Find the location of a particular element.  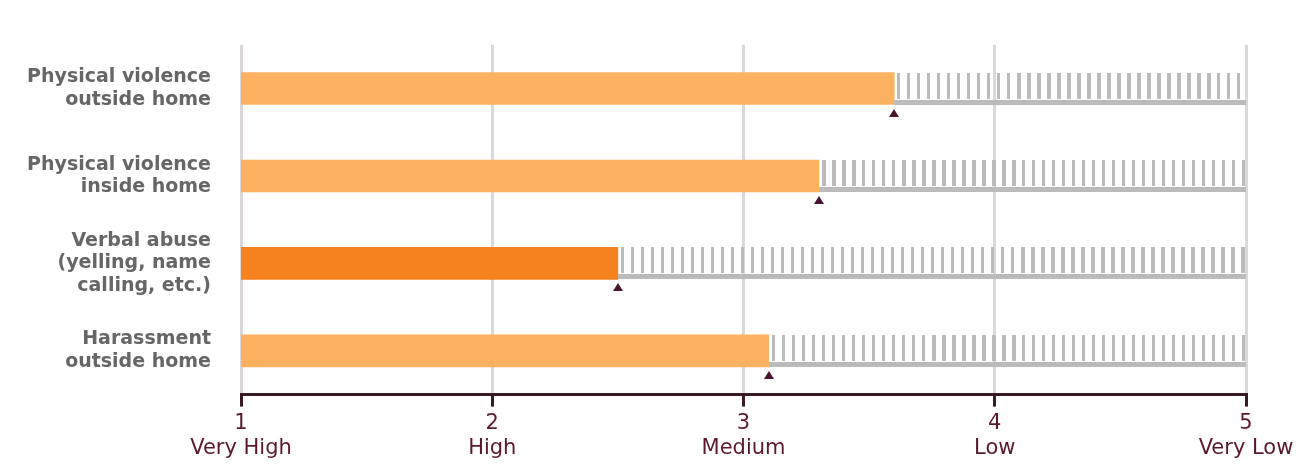

y-tick-label: Physical violence outside home is located at coordinates (119, 86).